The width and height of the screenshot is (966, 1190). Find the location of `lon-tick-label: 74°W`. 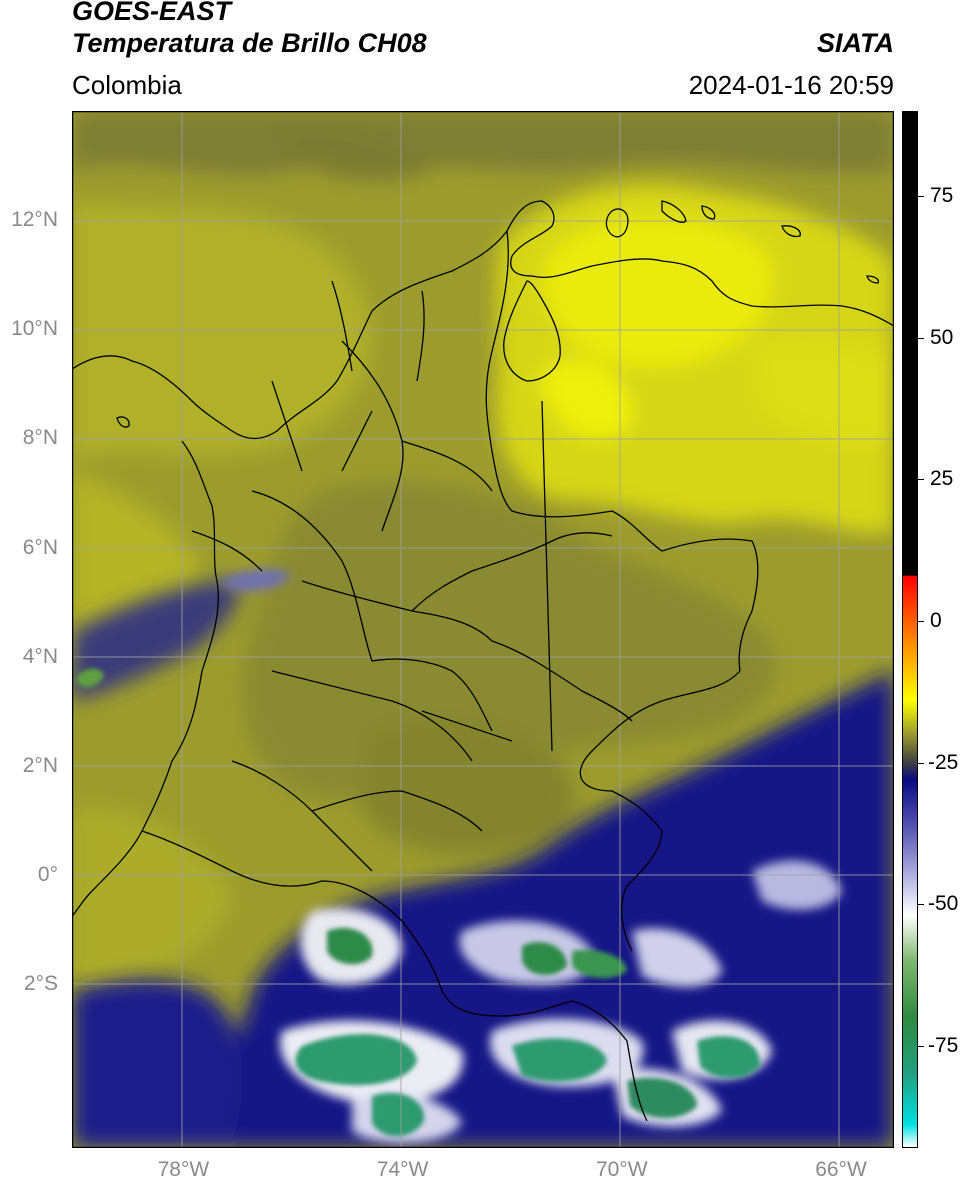

lon-tick-label: 74°W is located at coordinates (402, 1169).